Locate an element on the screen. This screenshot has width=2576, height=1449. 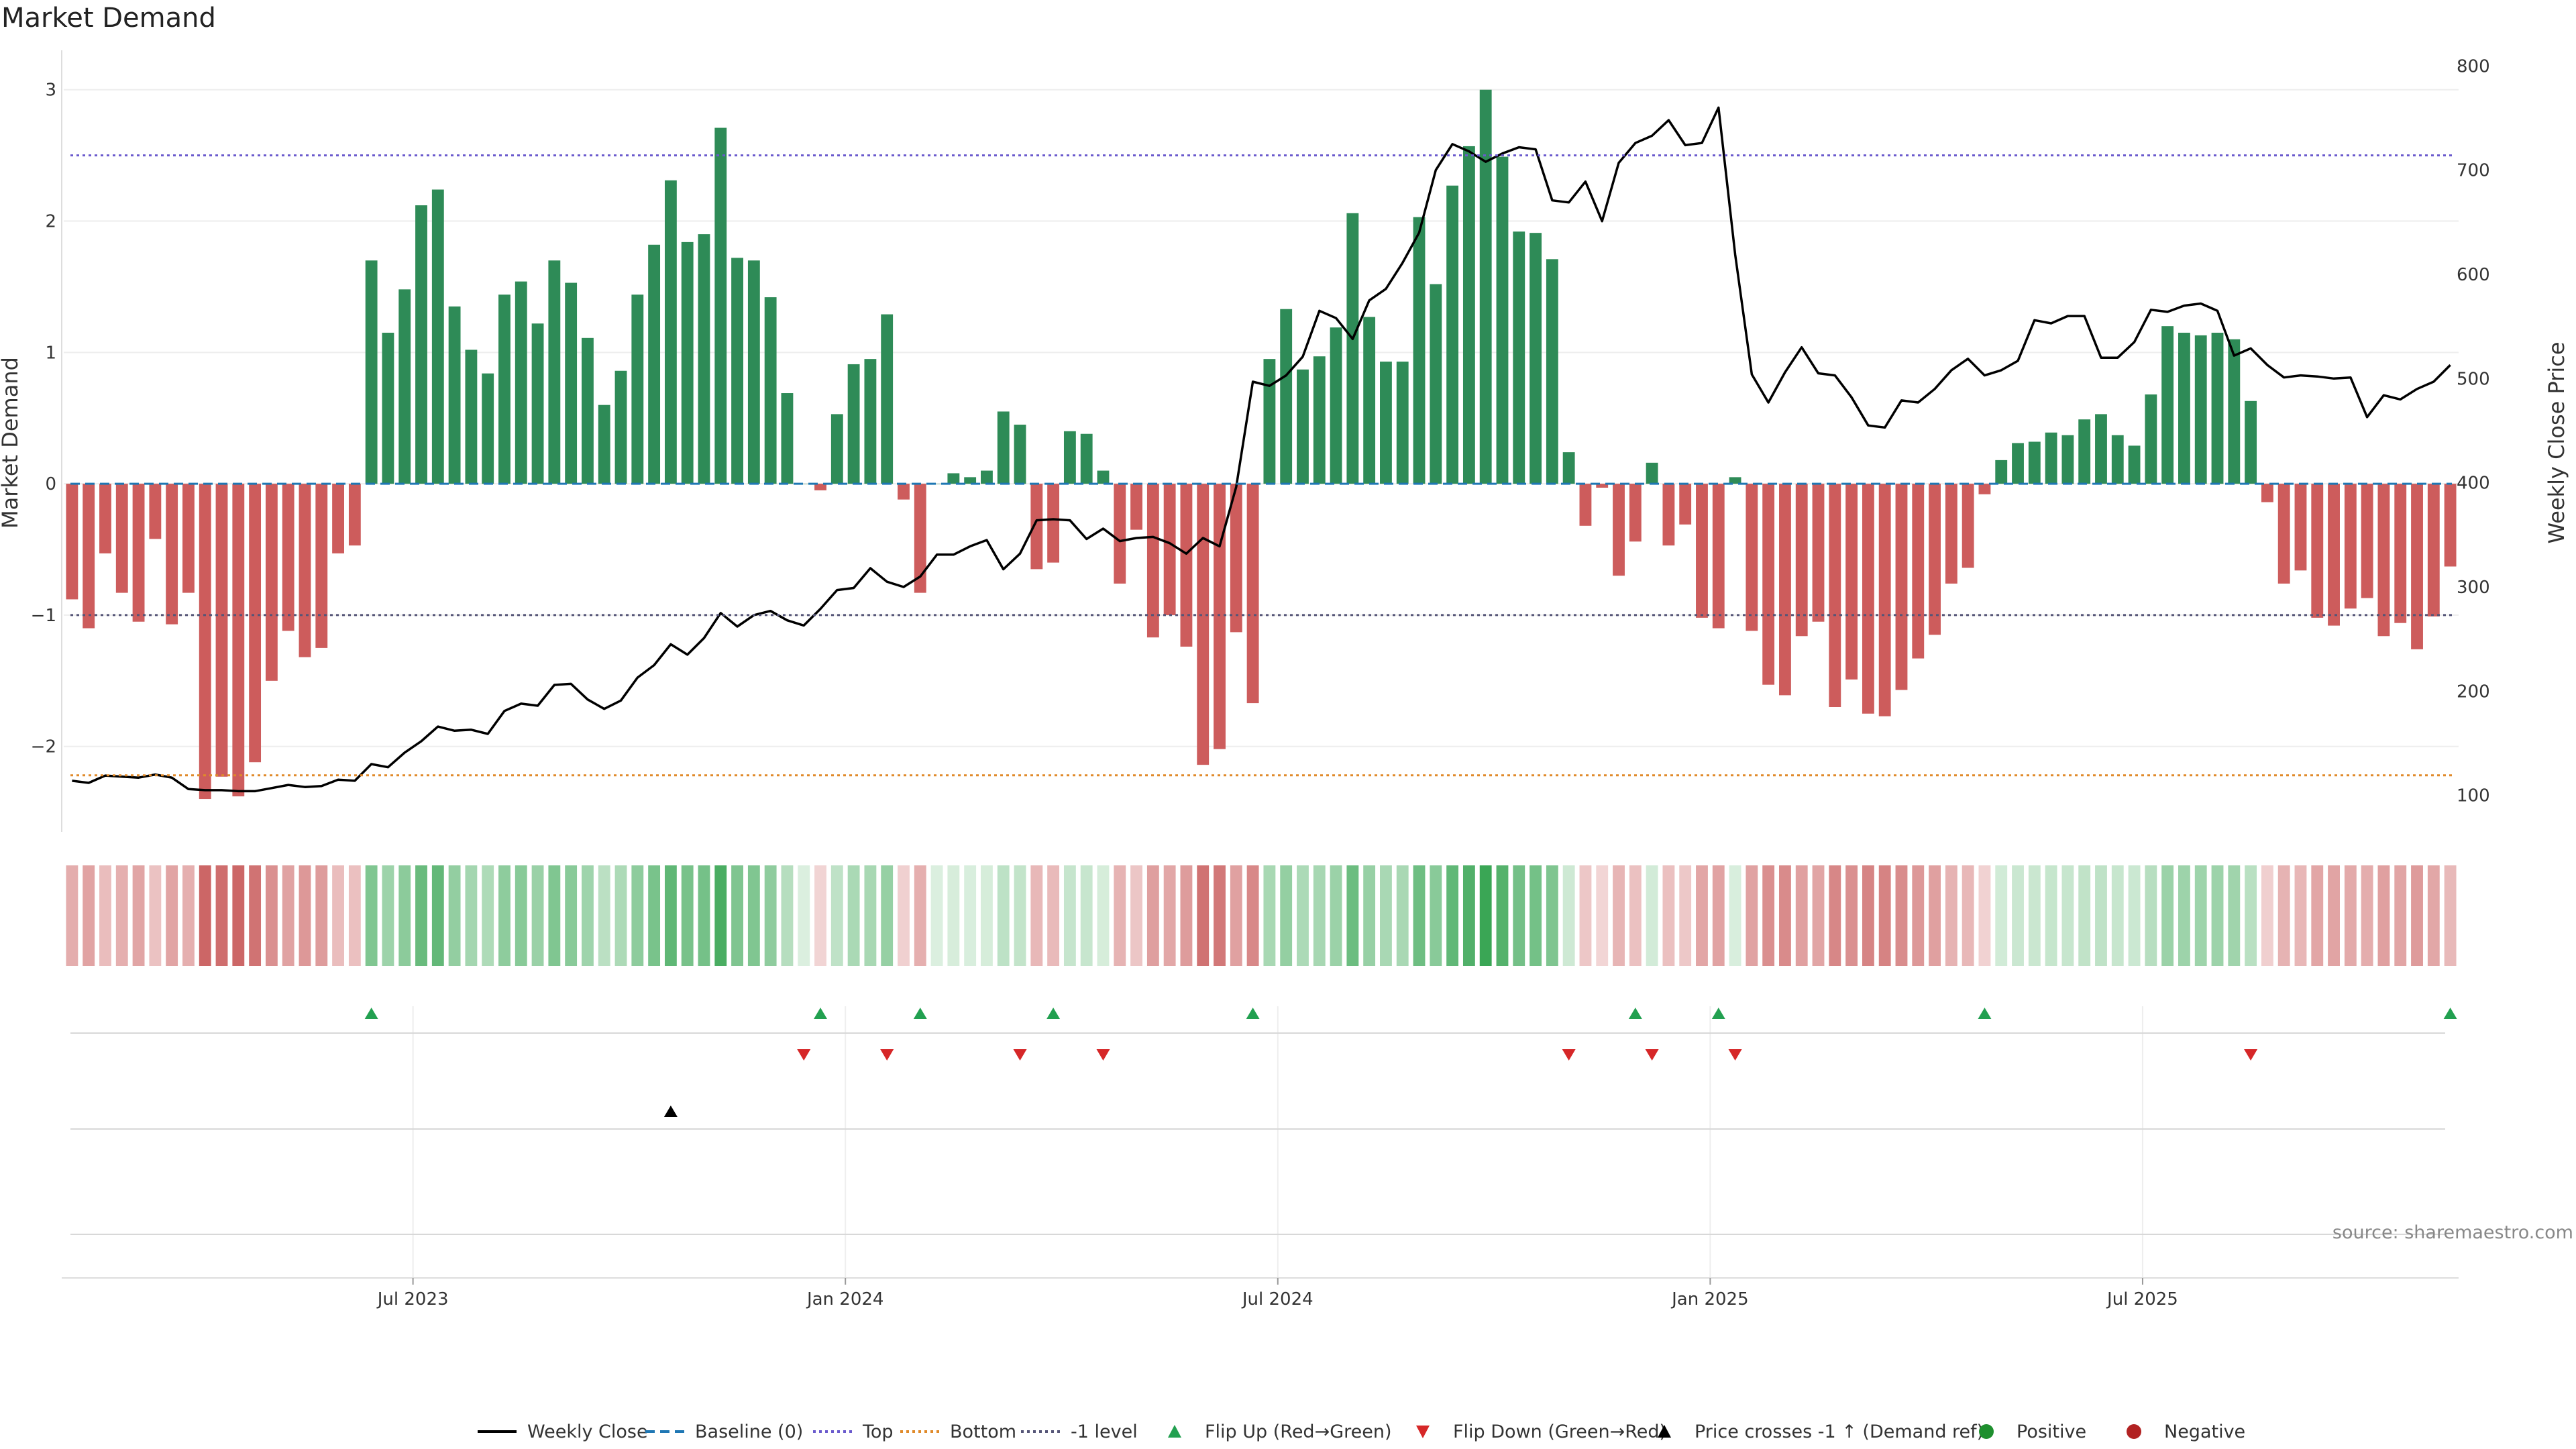
legend-label: Negative is located at coordinates (2204, 1431).